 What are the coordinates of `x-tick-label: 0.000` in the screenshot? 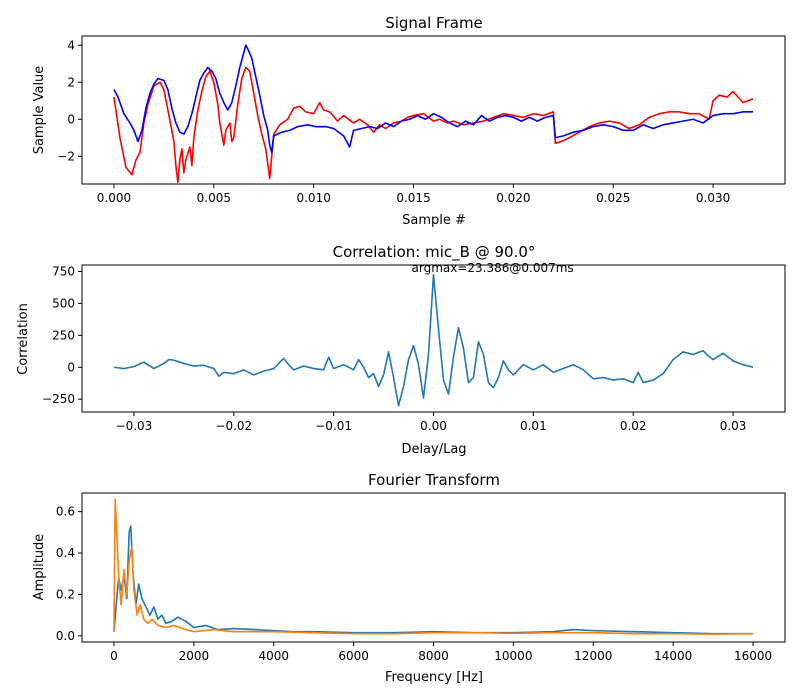 It's located at (114, 198).